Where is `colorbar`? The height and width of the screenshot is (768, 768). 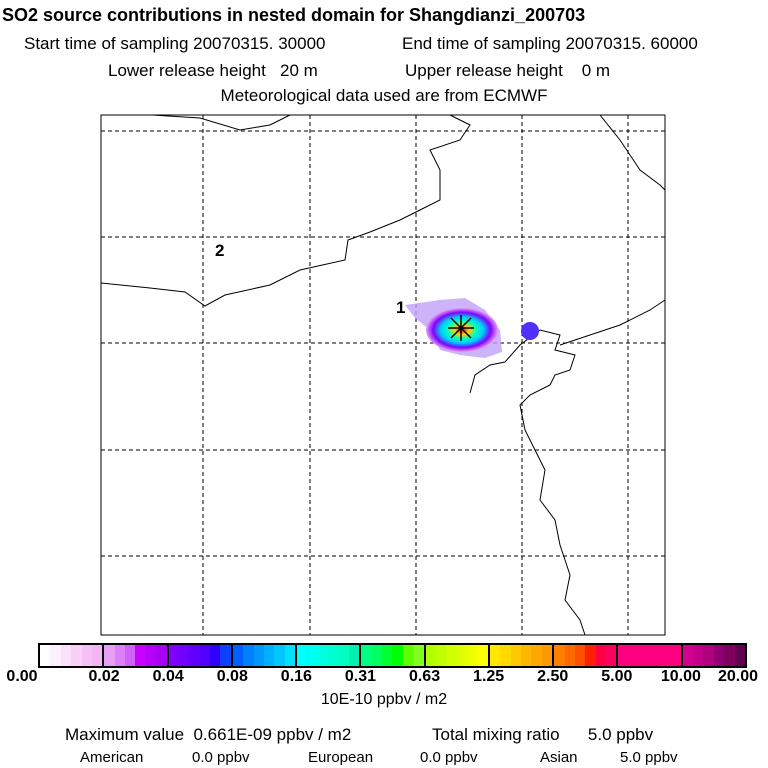
colorbar is located at coordinates (392, 655).